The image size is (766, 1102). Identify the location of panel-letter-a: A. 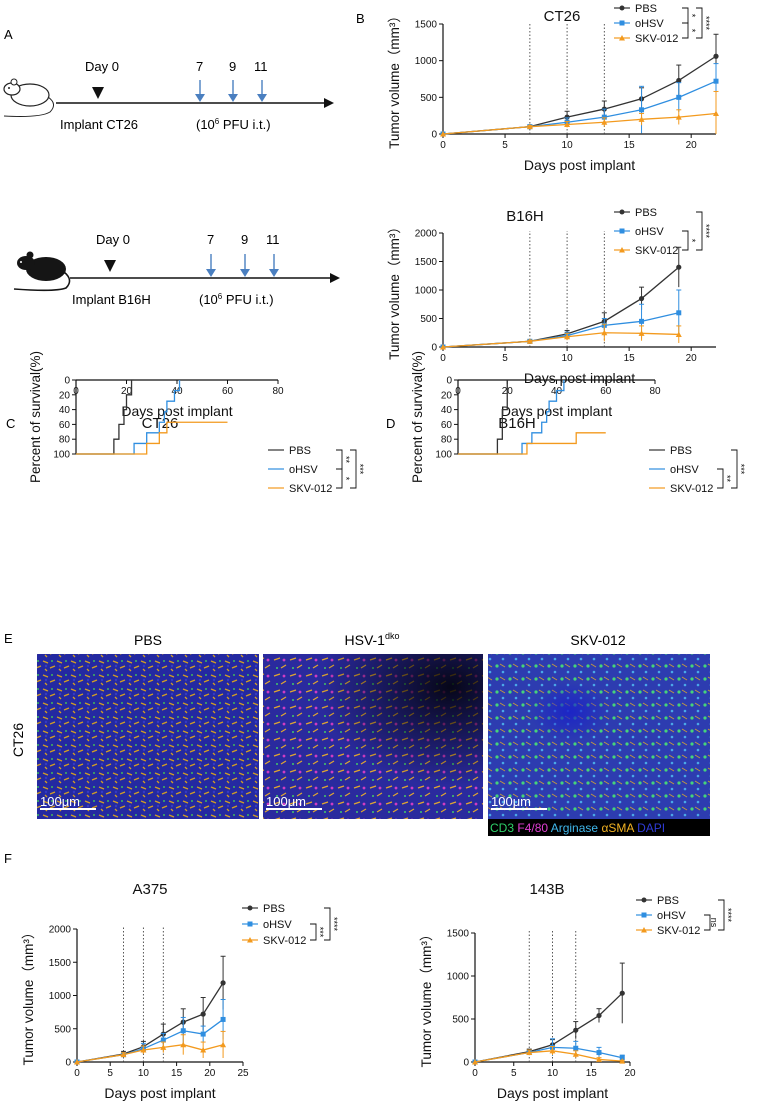
(8, 34).